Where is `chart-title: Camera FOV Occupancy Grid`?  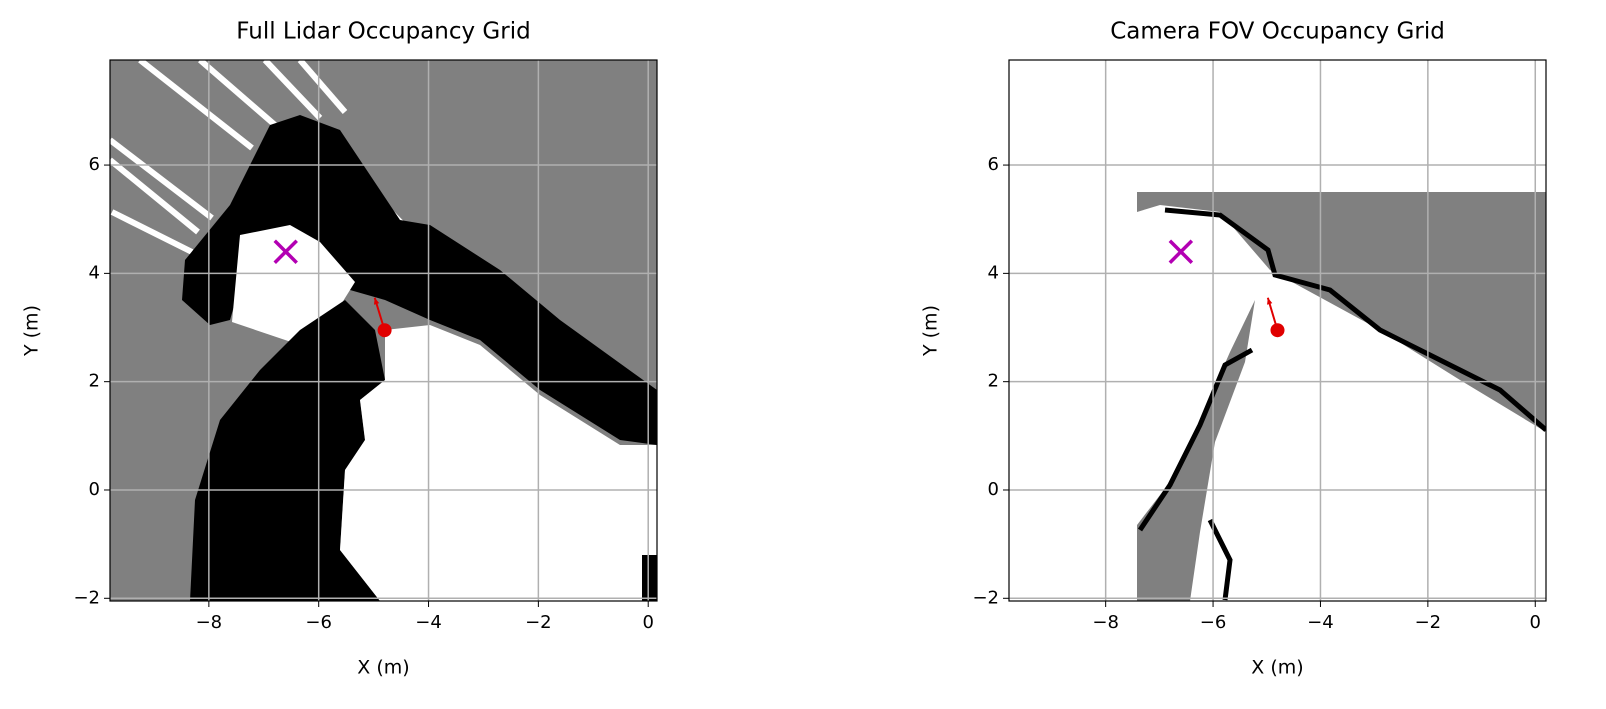 chart-title: Camera FOV Occupancy Grid is located at coordinates (1277, 32).